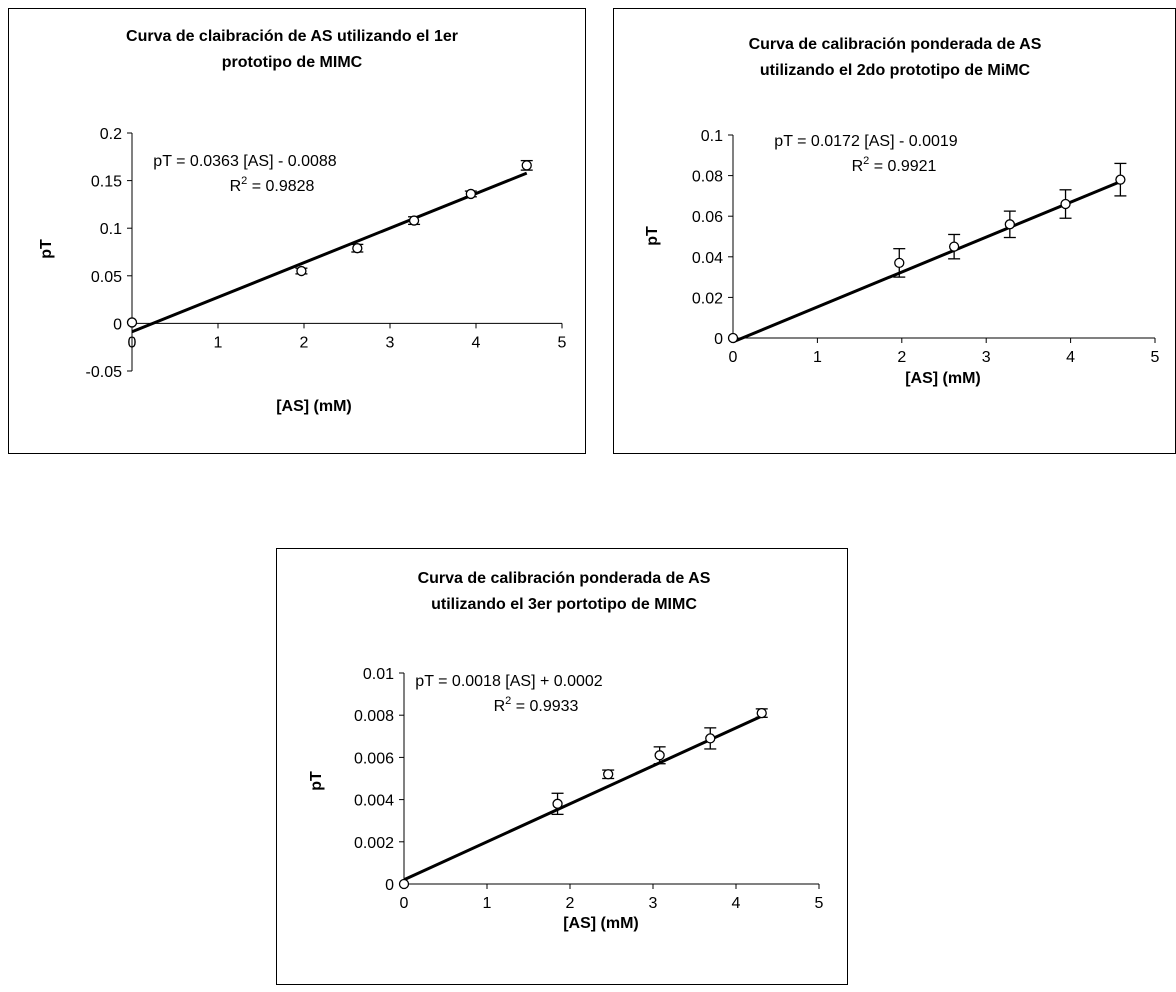 The width and height of the screenshot is (1176, 992). What do you see at coordinates (374, 758) in the screenshot?
I see `y-tick-label: 0.006` at bounding box center [374, 758].